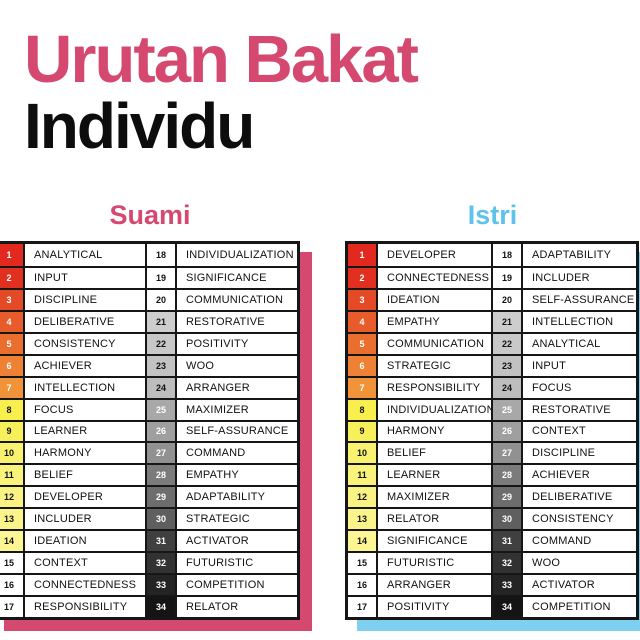  Describe the element at coordinates (434, 408) in the screenshot. I see `talent-cell: INDIVIDUALIZATION` at that location.